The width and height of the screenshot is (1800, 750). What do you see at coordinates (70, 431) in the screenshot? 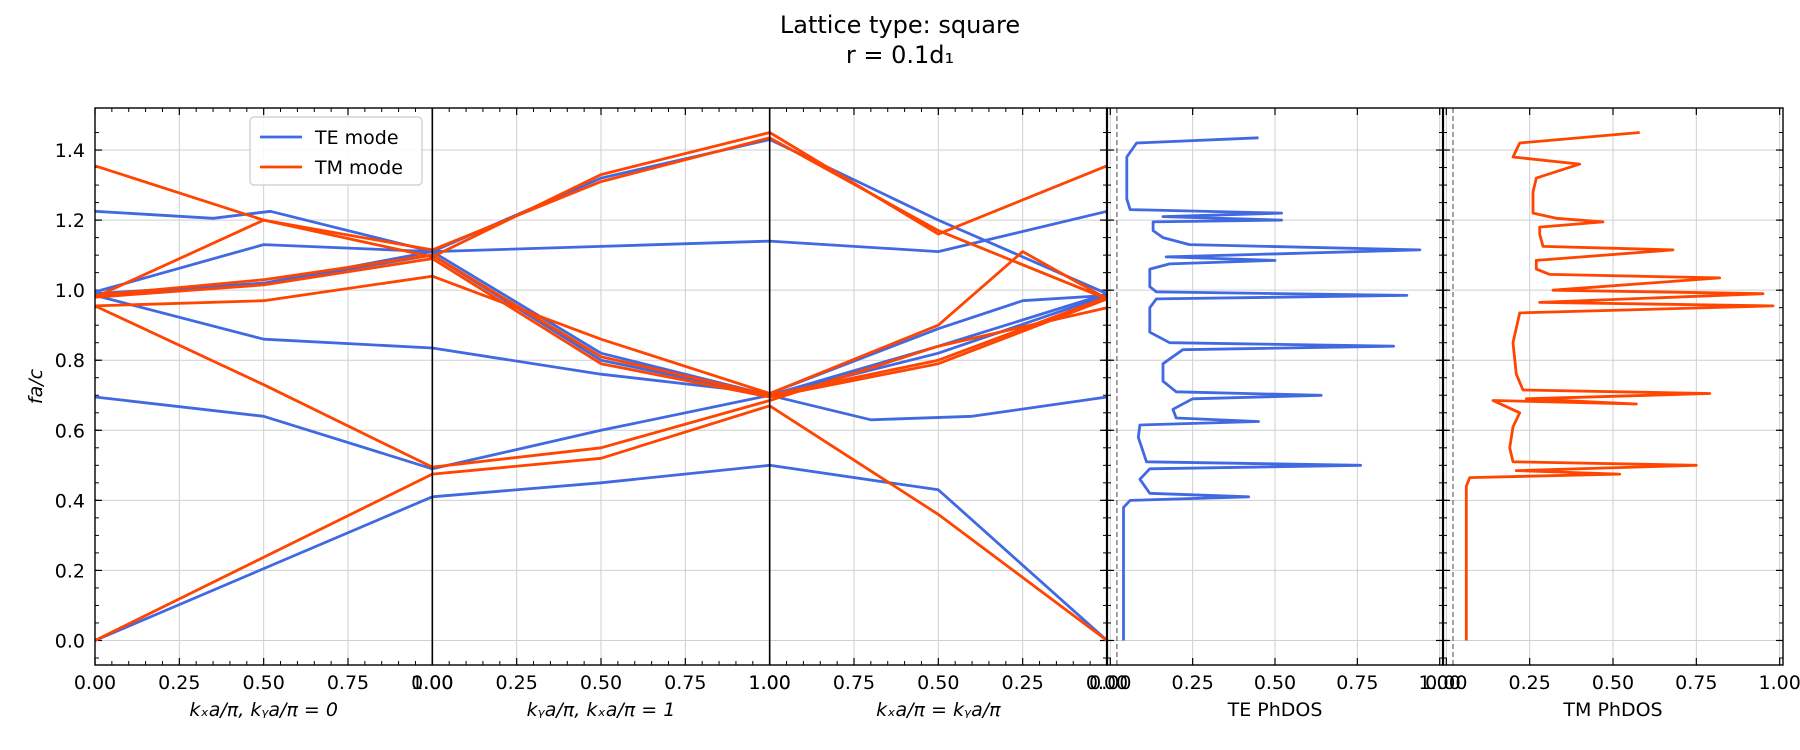
I see `y-tick-label: 0.6` at bounding box center [70, 431].